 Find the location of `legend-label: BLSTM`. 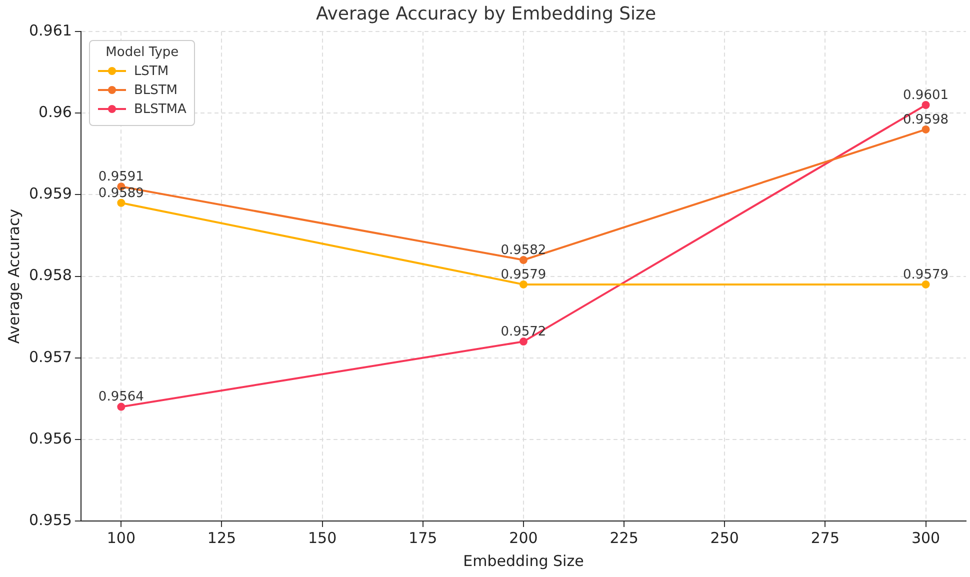

legend-label: BLSTM is located at coordinates (156, 90).